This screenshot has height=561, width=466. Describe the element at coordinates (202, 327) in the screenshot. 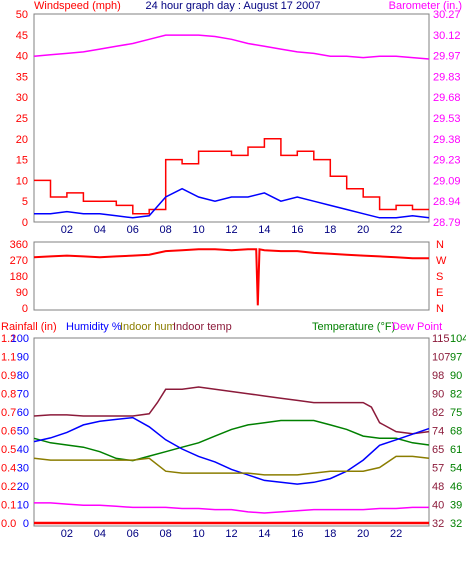

I see `indoor-temp-label: Indoor temp` at that location.